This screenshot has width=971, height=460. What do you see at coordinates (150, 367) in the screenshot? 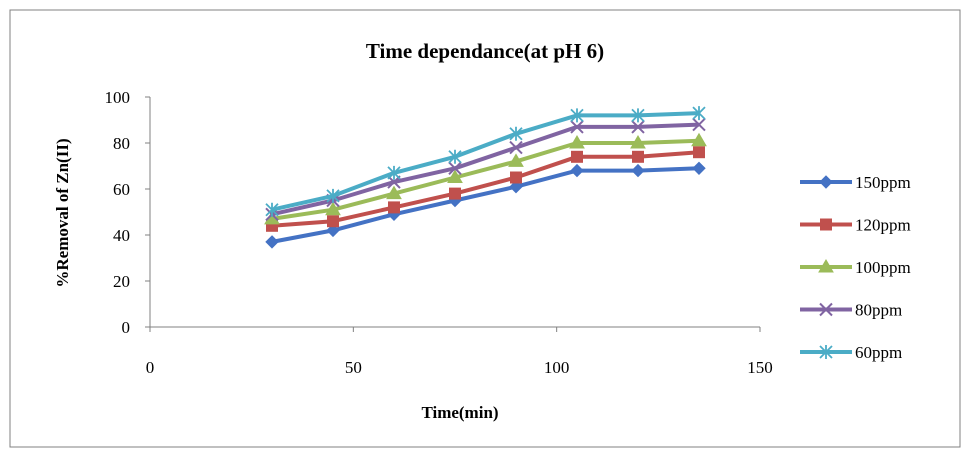
I see `x-tick-label: 0` at bounding box center [150, 367].